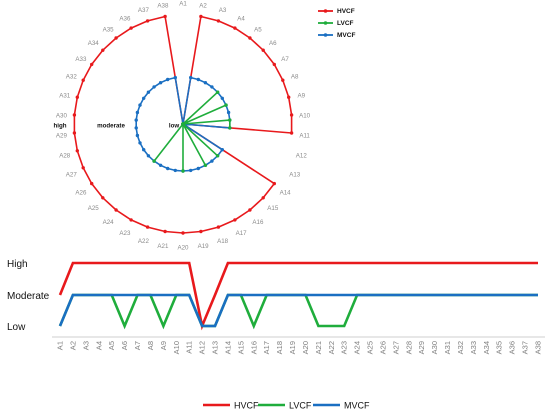 The height and width of the screenshot is (418, 550). What do you see at coordinates (235, 28) in the screenshot?
I see `radar-point-hvcf-a4` at bounding box center [235, 28].